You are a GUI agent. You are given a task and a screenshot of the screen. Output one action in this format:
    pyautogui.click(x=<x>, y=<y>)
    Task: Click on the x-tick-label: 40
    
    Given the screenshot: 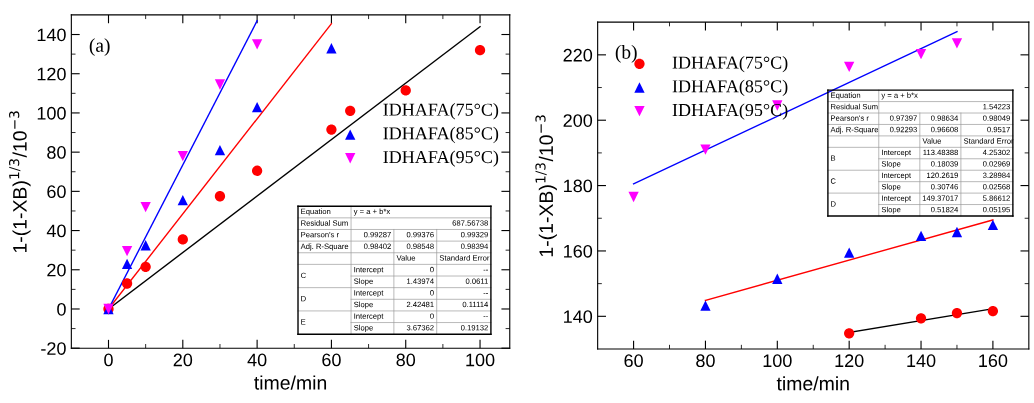 What is the action you would take?
    pyautogui.click(x=257, y=360)
    